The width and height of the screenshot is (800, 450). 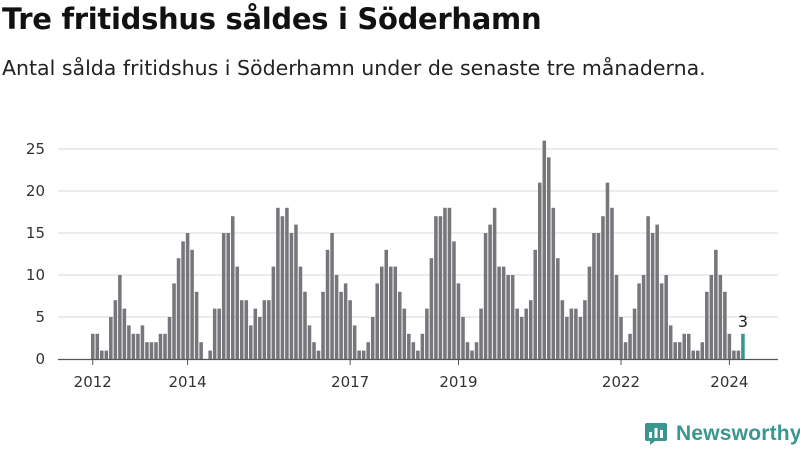 I want to click on brand-name: Newsworthy, so click(x=738, y=433).